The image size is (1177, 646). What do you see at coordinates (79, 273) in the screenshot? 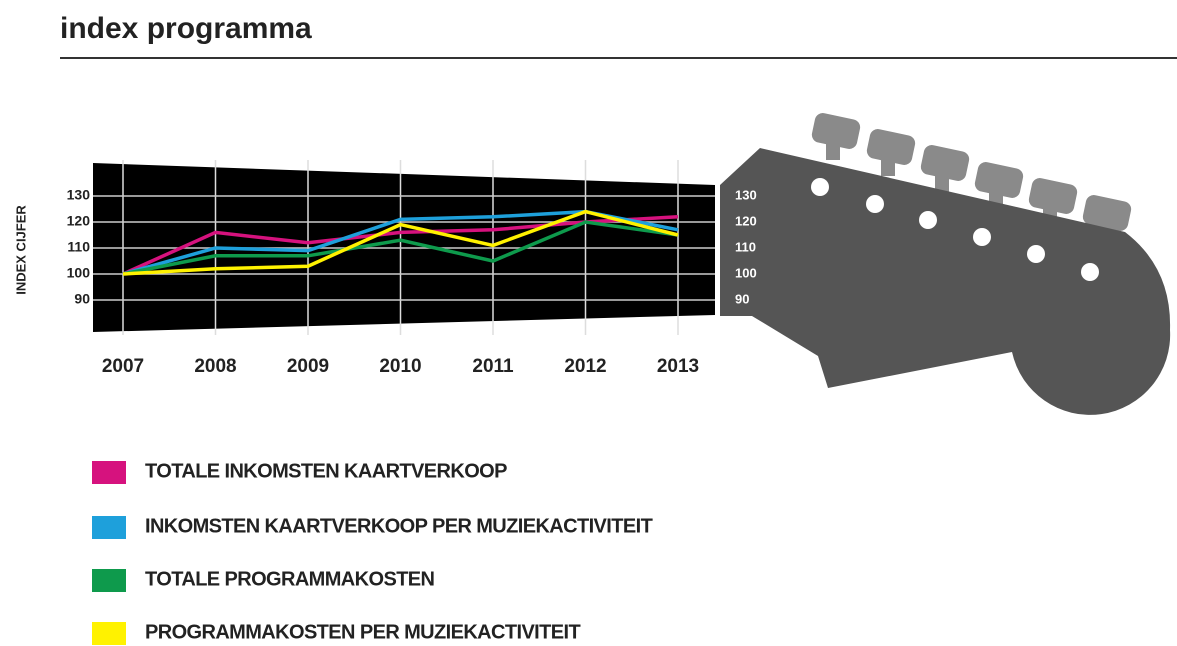
I see `y-tick-label: 100` at bounding box center [79, 273].